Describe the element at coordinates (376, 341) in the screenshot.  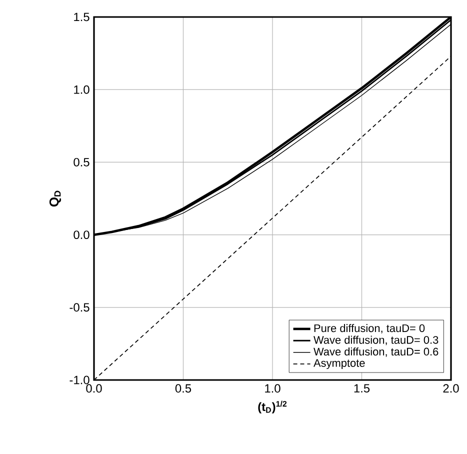
I see `legend-label: Wave diffusion, tauD= 0.3` at that location.